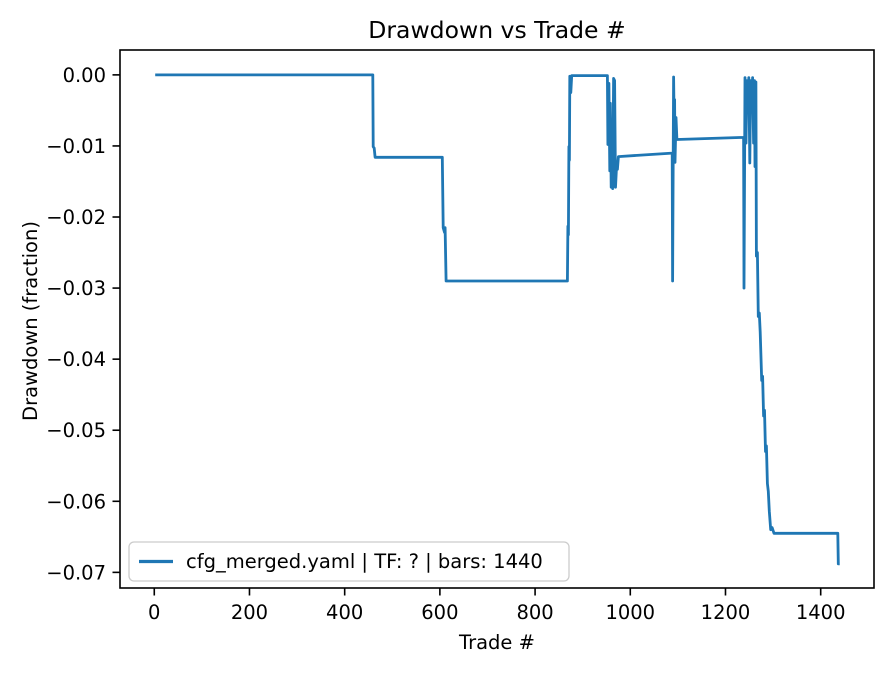 Image resolution: width=896 pixels, height=676 pixels. I want to click on x-axis-ticks: 0 200 400 600 800 1000 1200 1400, so click(497, 606).